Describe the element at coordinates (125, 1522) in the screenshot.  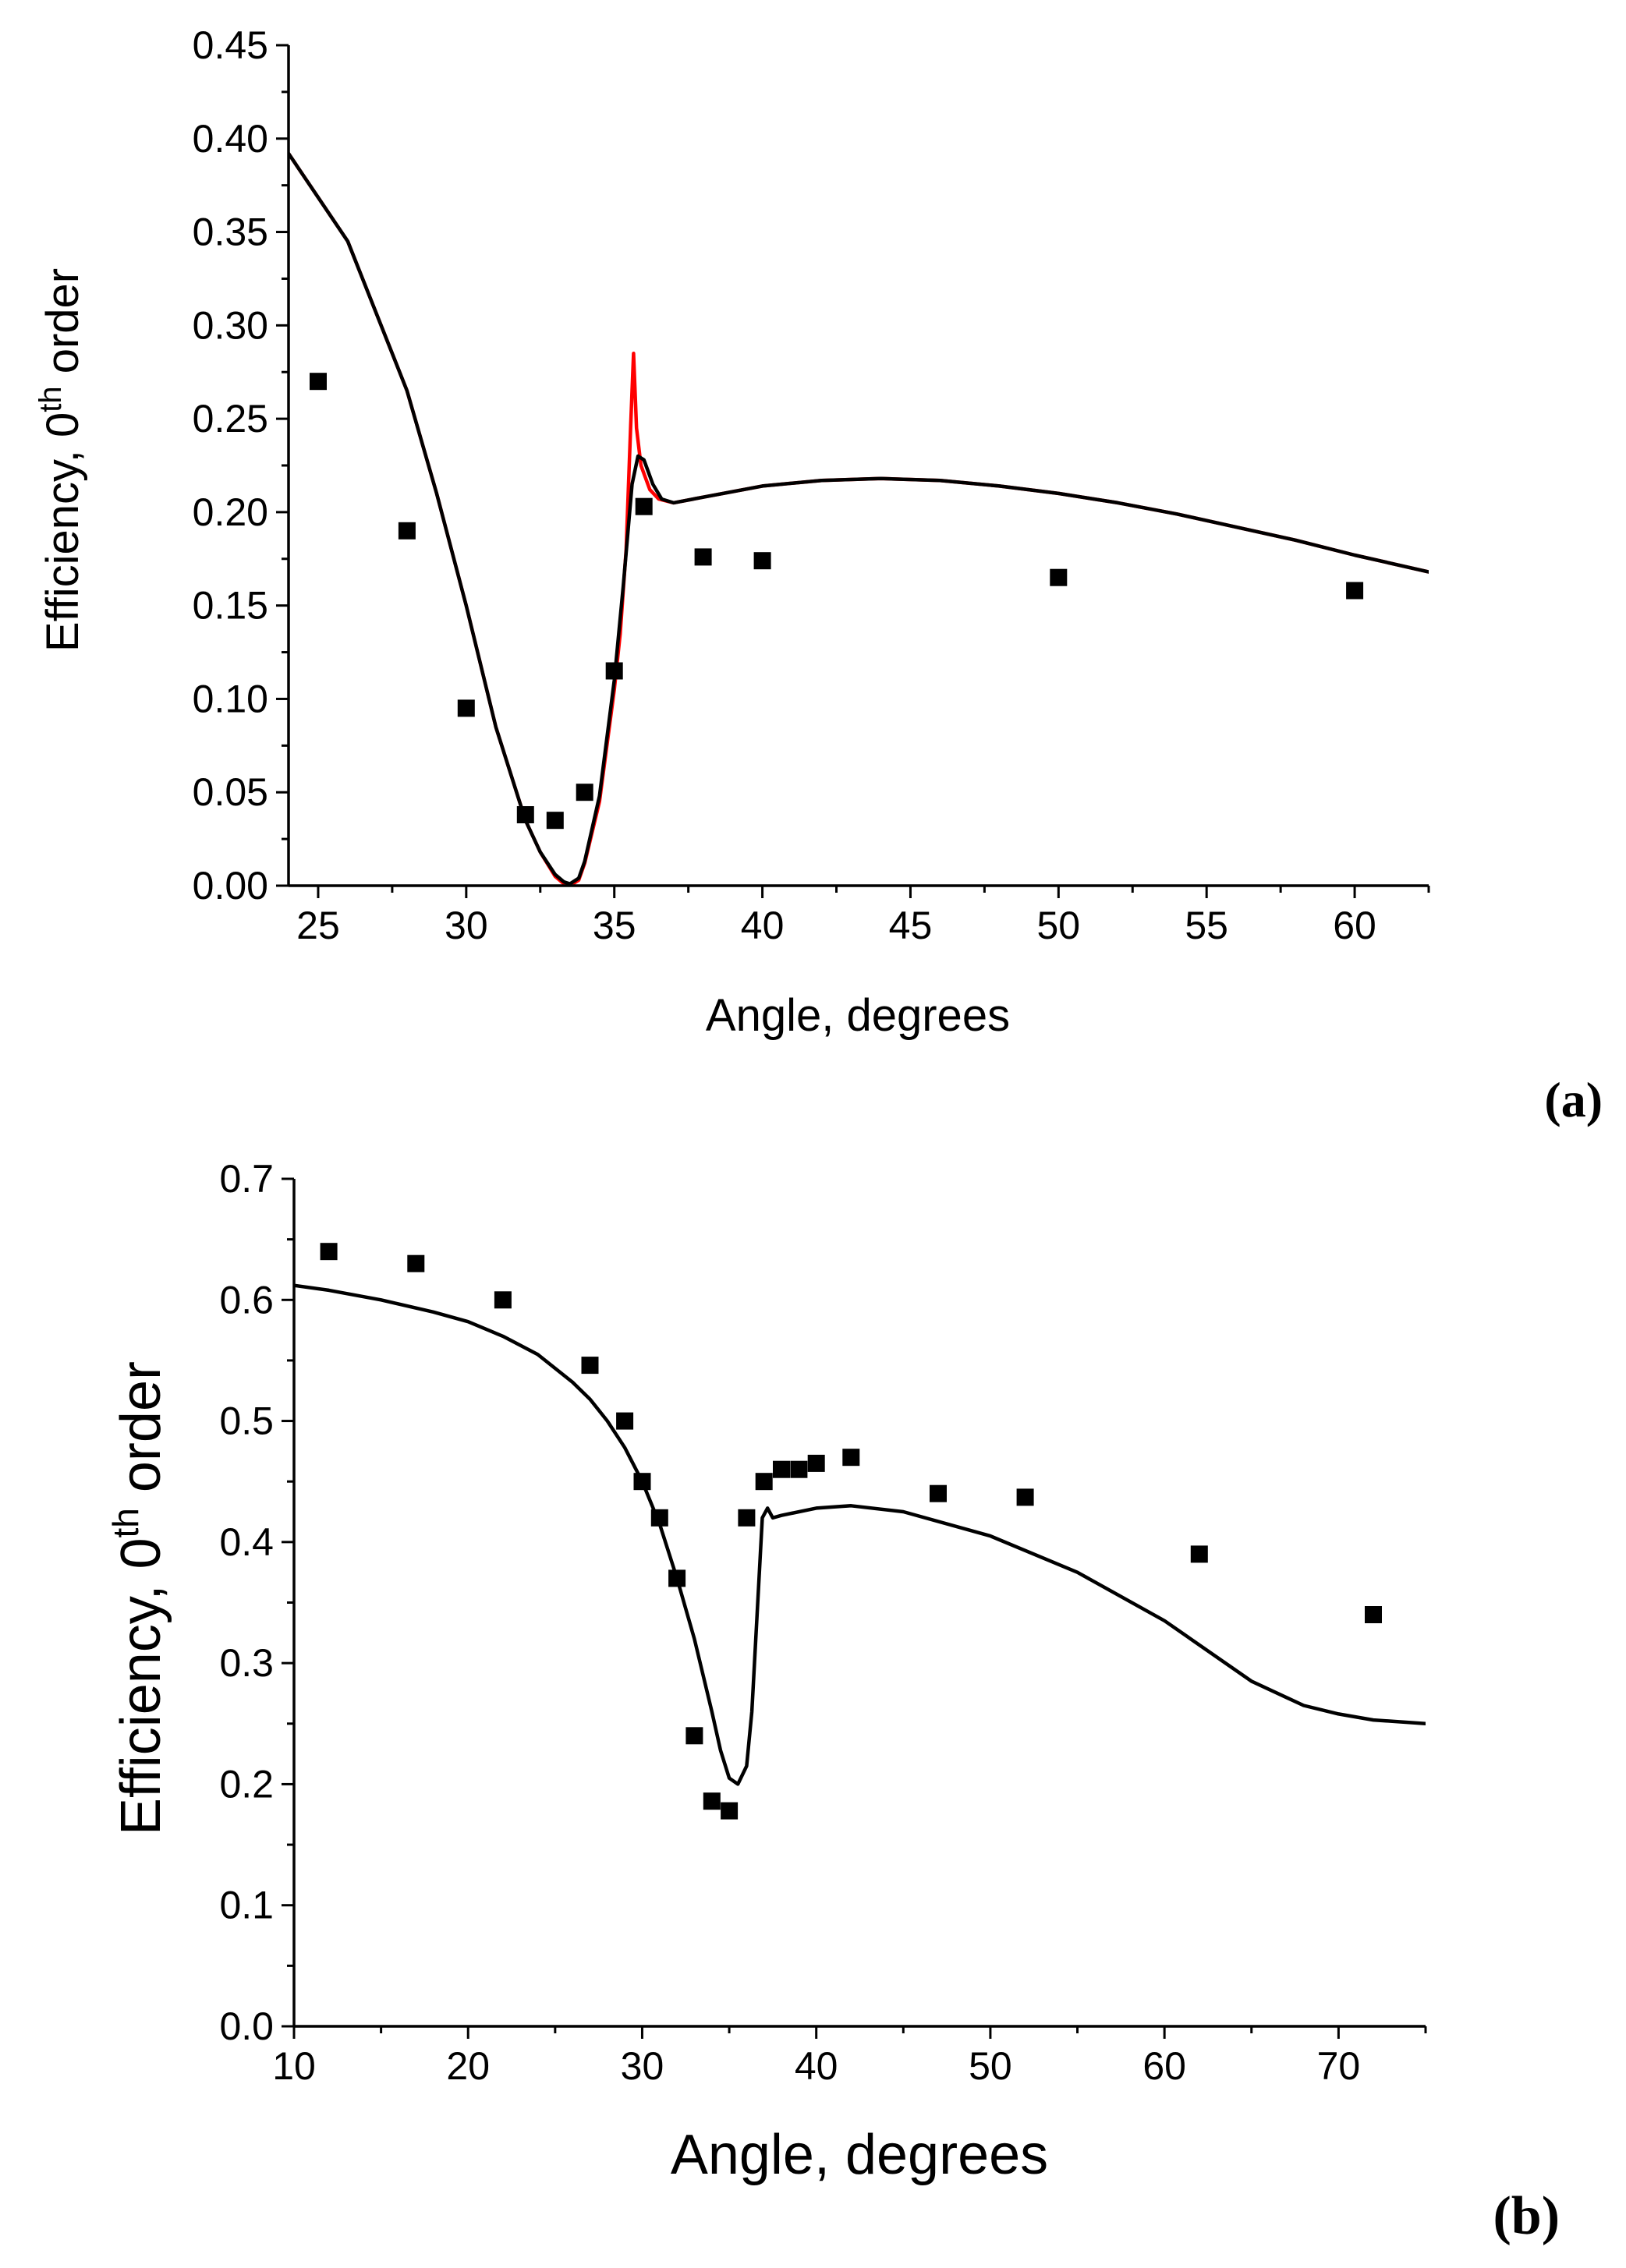
I see `y-axis-title-sup-b: th` at that location.